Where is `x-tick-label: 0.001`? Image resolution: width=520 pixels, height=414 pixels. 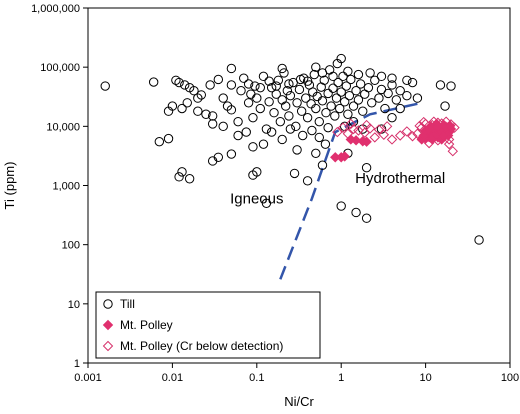 x-tick-label: 0.001 is located at coordinates (88, 378).